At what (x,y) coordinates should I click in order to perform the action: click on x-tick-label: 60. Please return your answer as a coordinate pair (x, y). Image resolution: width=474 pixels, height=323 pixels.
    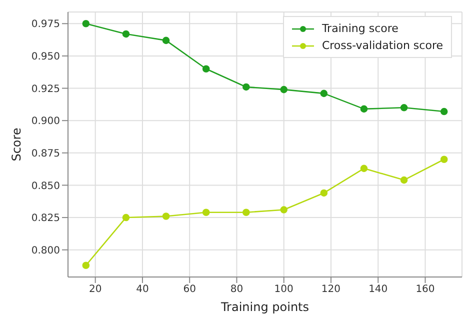
    Looking at the image, I should click on (189, 290).